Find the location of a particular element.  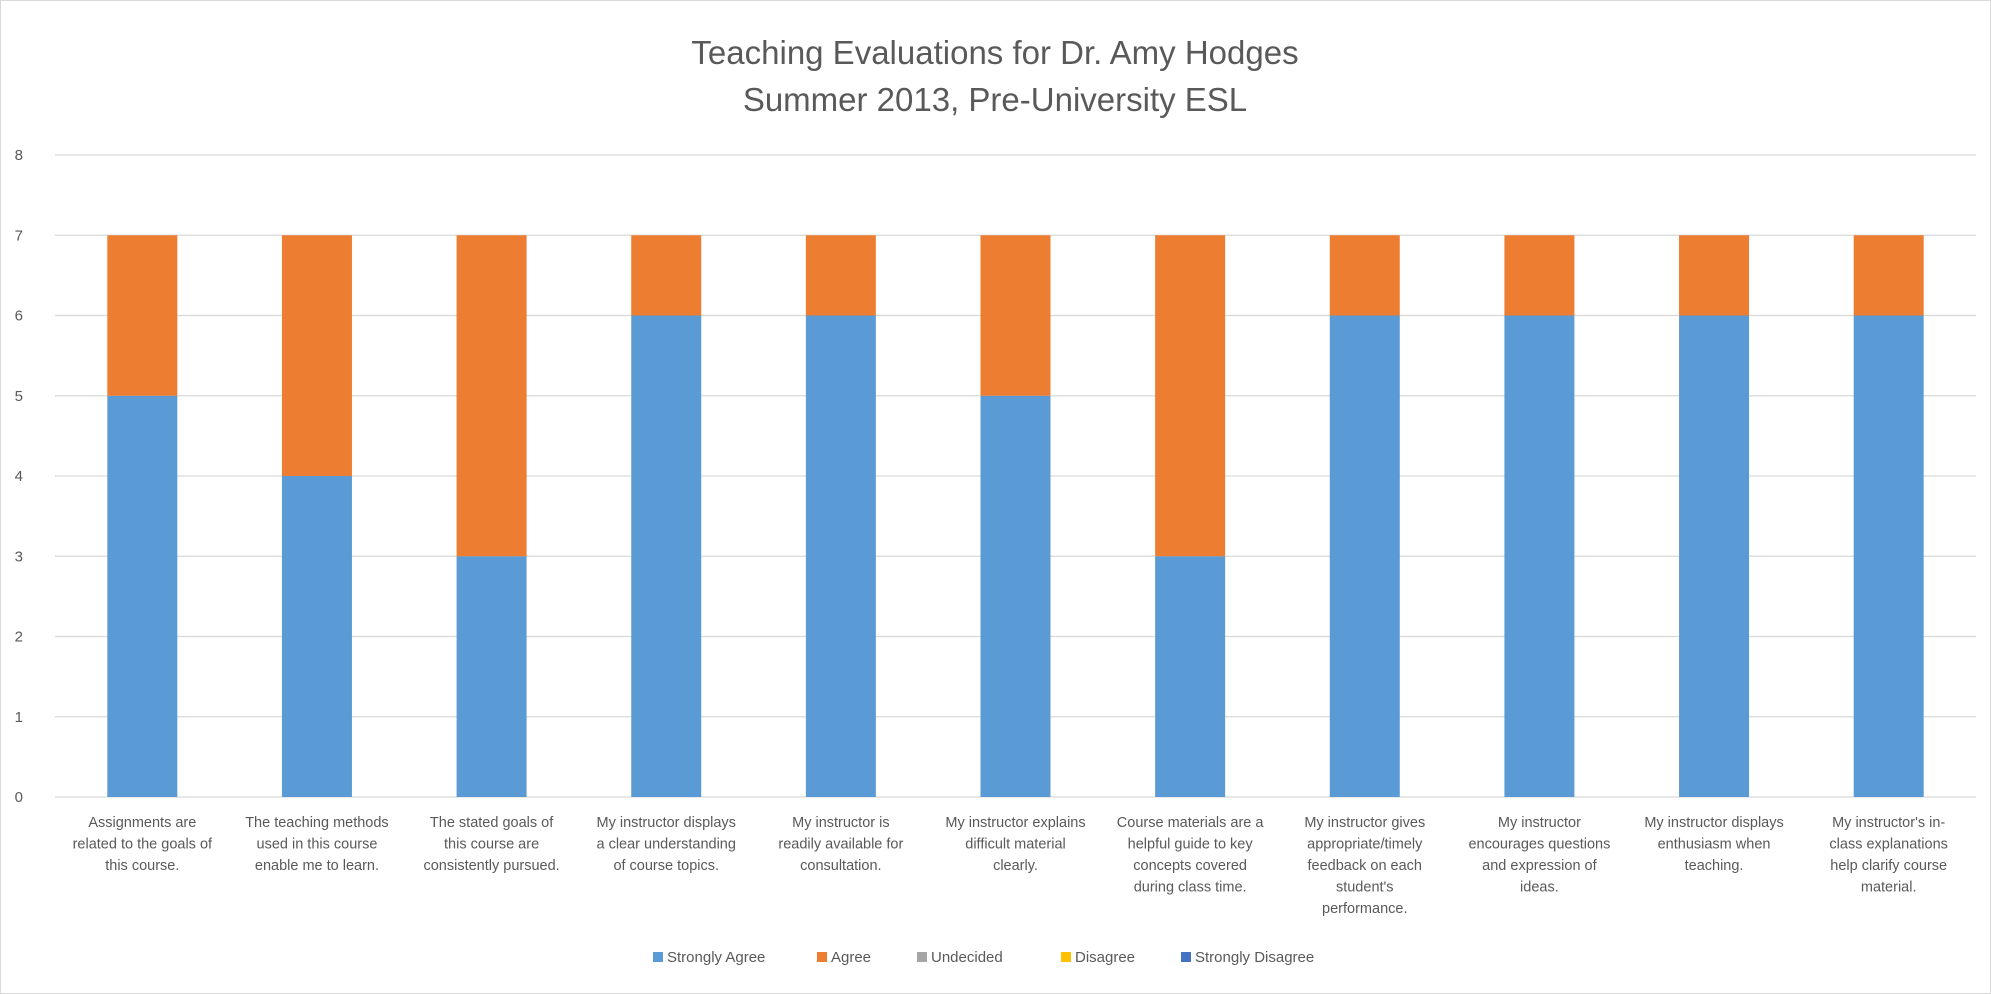

y-tick-label: 3 is located at coordinates (19, 556).